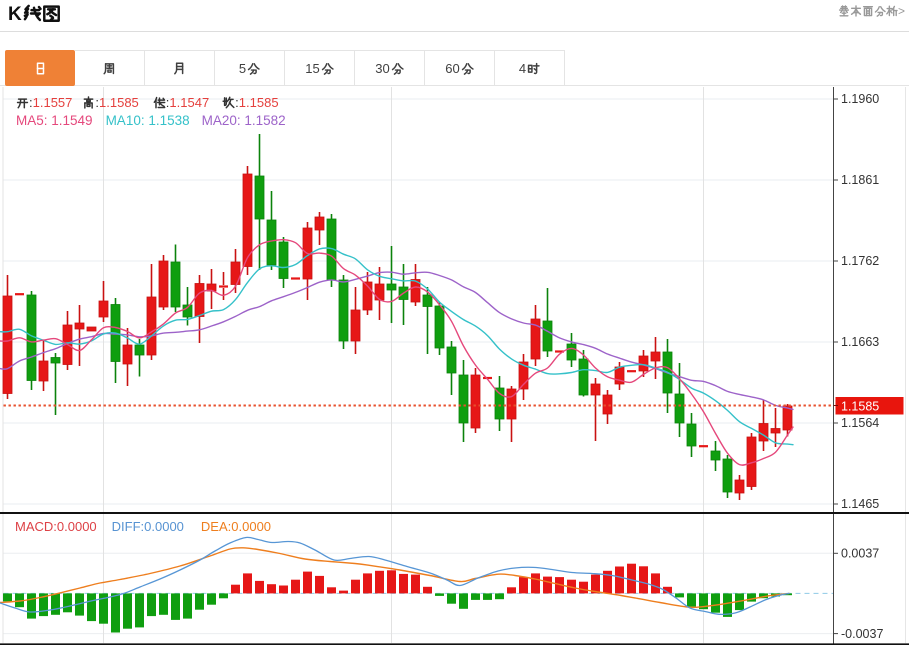 This screenshot has height=645, width=909. What do you see at coordinates (860, 342) in the screenshot?
I see `svg-text: 1.1663` at bounding box center [860, 342].